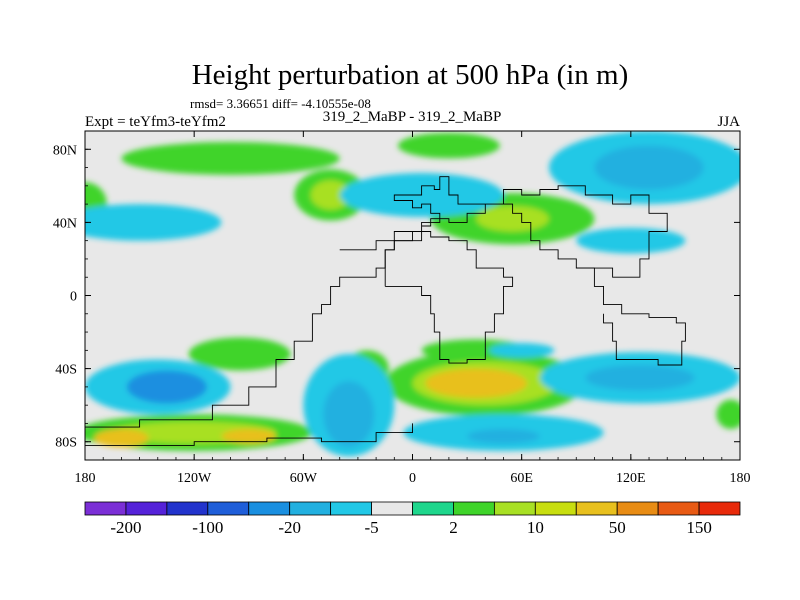 The width and height of the screenshot is (800, 600). Describe the element at coordinates (412, 478) in the screenshot. I see `x-tick-label: 0` at that location.